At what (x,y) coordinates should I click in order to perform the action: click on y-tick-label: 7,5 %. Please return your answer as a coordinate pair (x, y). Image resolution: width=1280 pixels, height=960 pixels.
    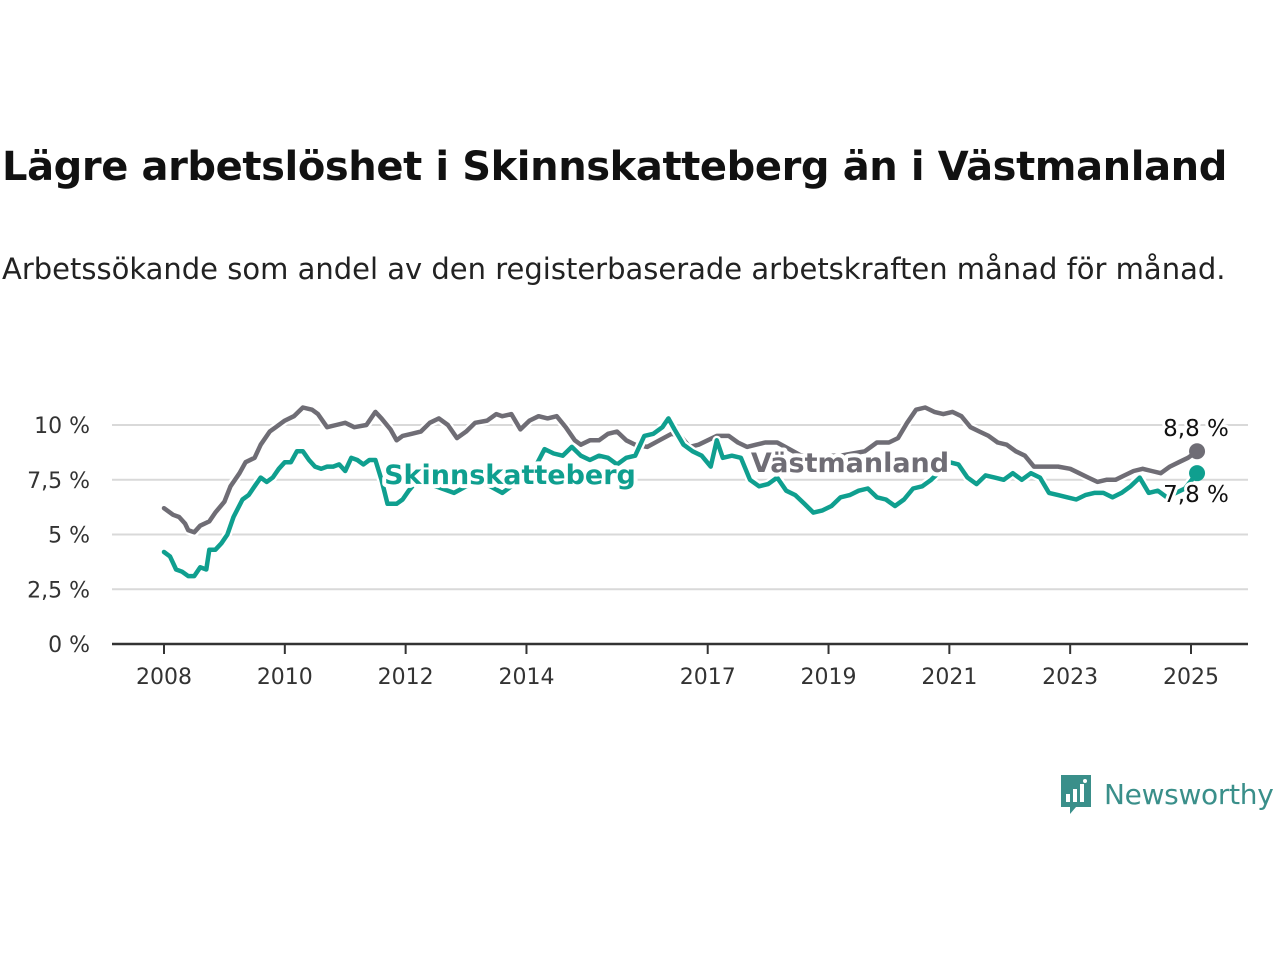
    Looking at the image, I should click on (58, 481).